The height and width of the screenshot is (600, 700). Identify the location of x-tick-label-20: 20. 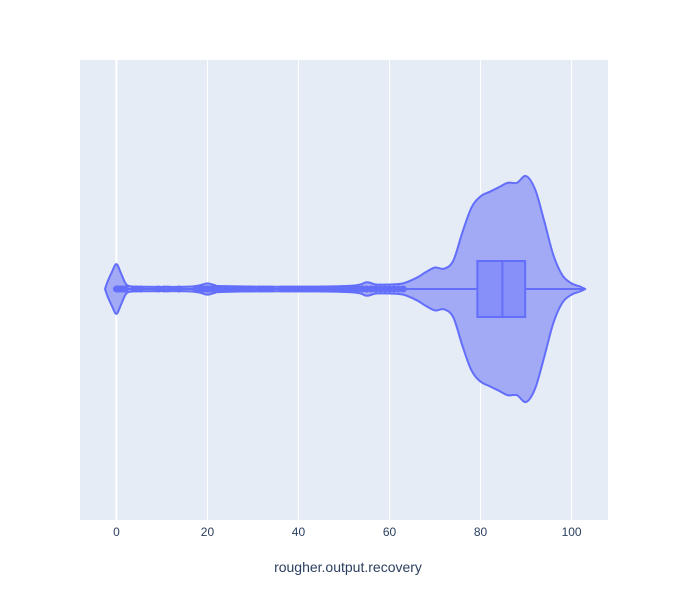
(208, 532).